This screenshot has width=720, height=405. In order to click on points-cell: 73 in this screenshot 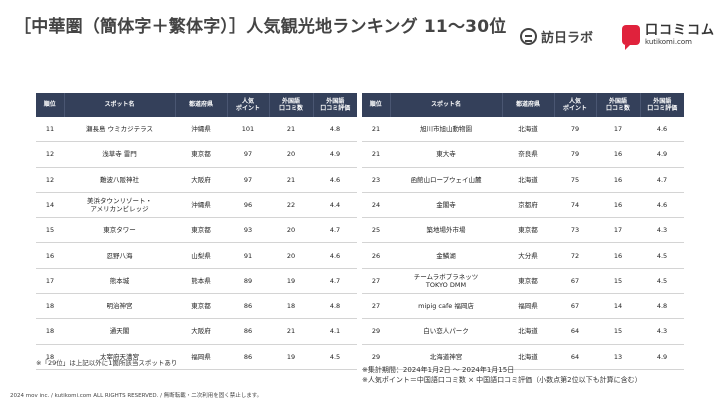, I will do `click(575, 230)`.